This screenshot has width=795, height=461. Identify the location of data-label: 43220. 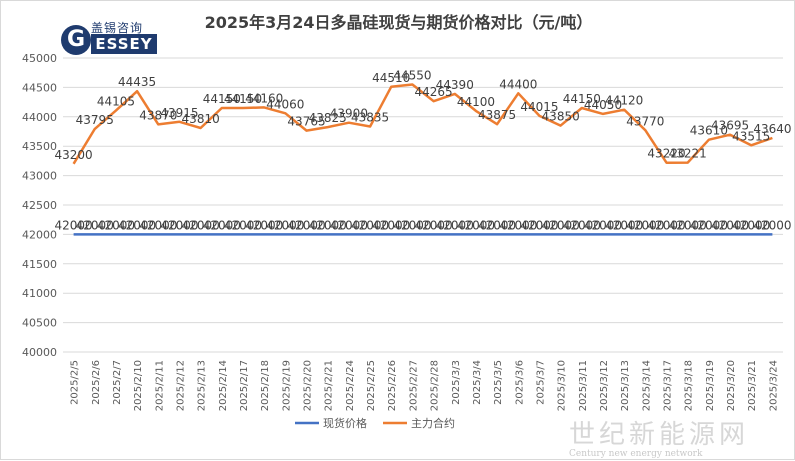
(666, 154).